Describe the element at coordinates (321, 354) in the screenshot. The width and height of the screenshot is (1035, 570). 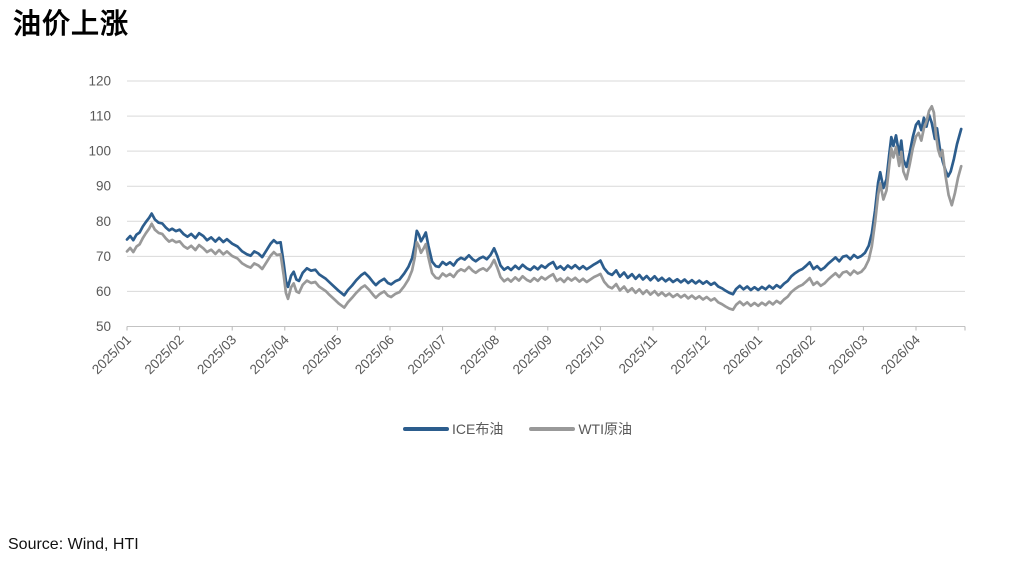
I see `x-axis-label: 2025/05` at that location.